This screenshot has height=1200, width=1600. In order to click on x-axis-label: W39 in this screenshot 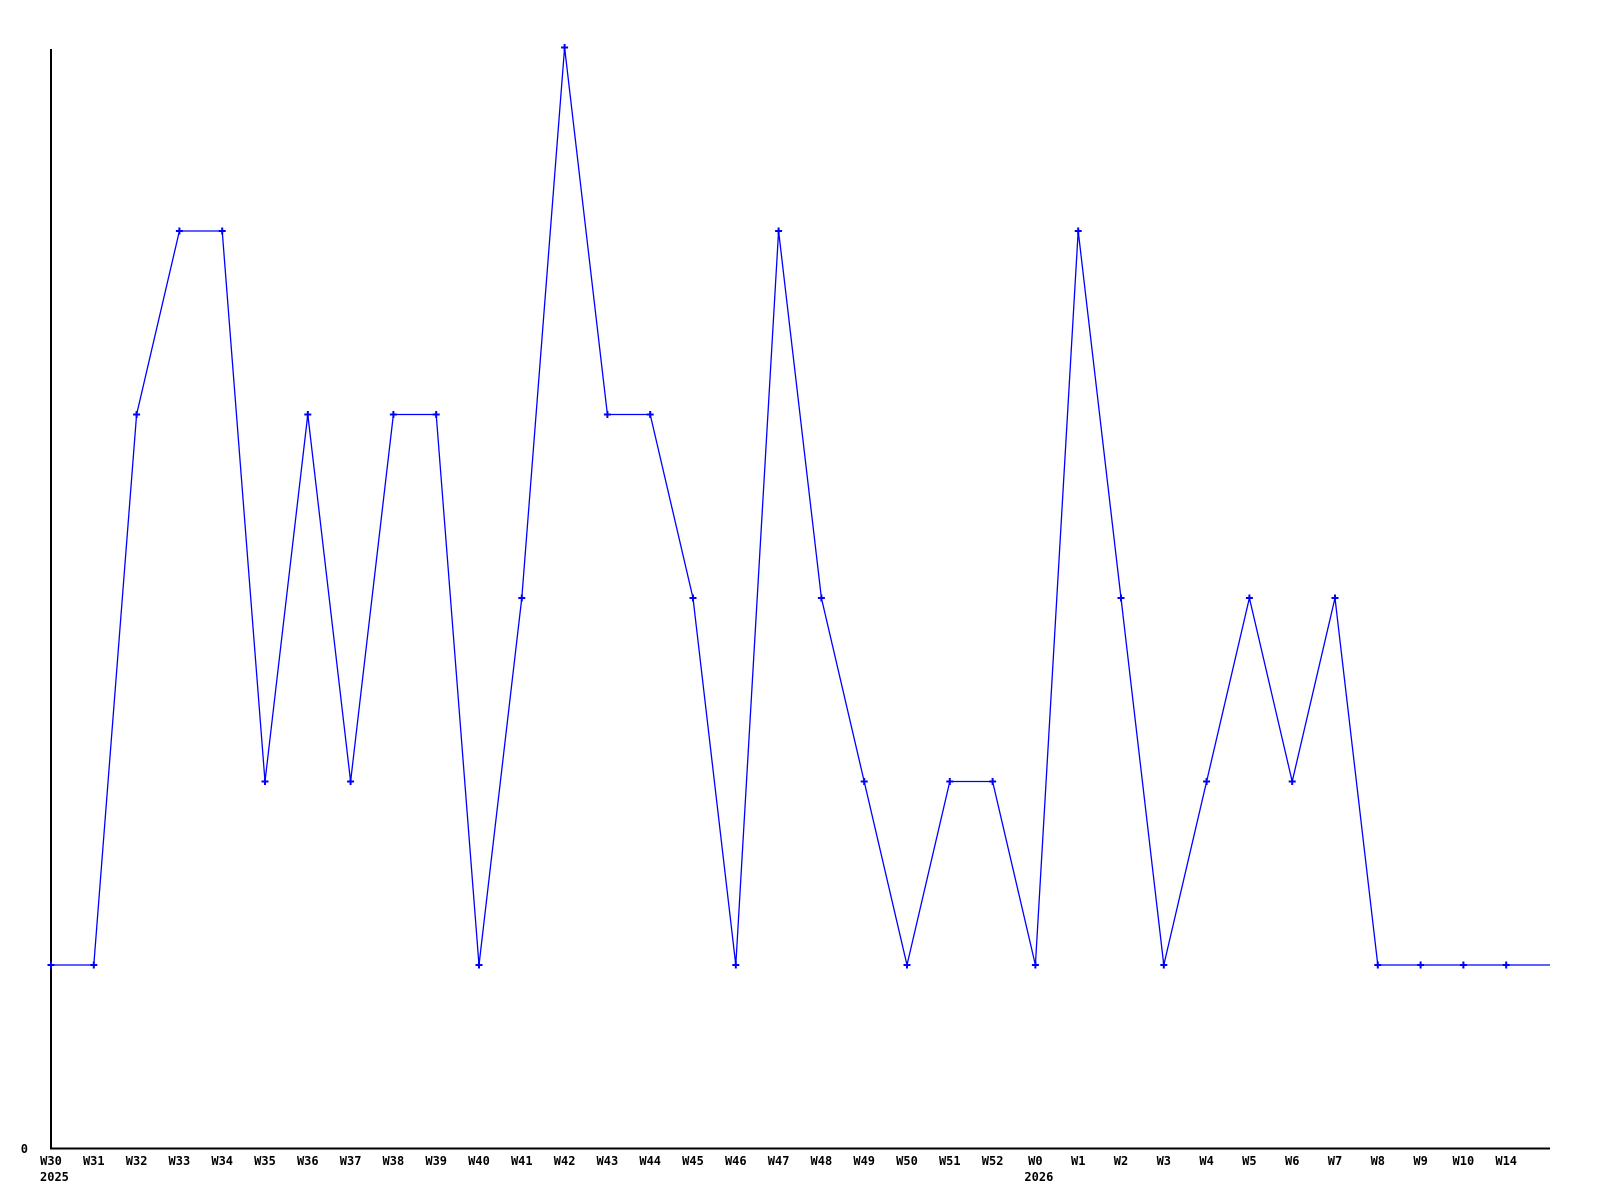, I will do `click(436, 1161)`.